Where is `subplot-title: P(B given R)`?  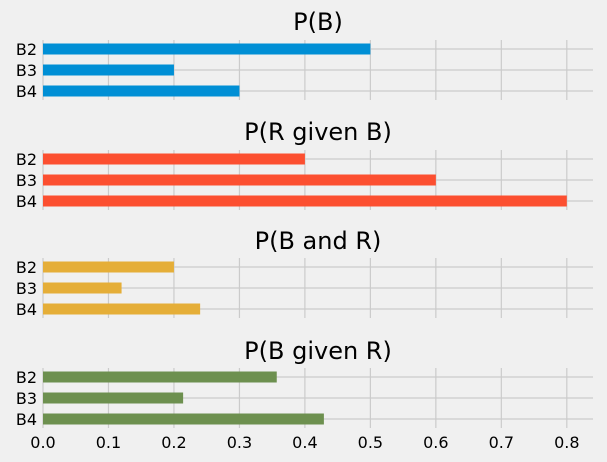
subplot-title: P(B given R) is located at coordinates (318, 351).